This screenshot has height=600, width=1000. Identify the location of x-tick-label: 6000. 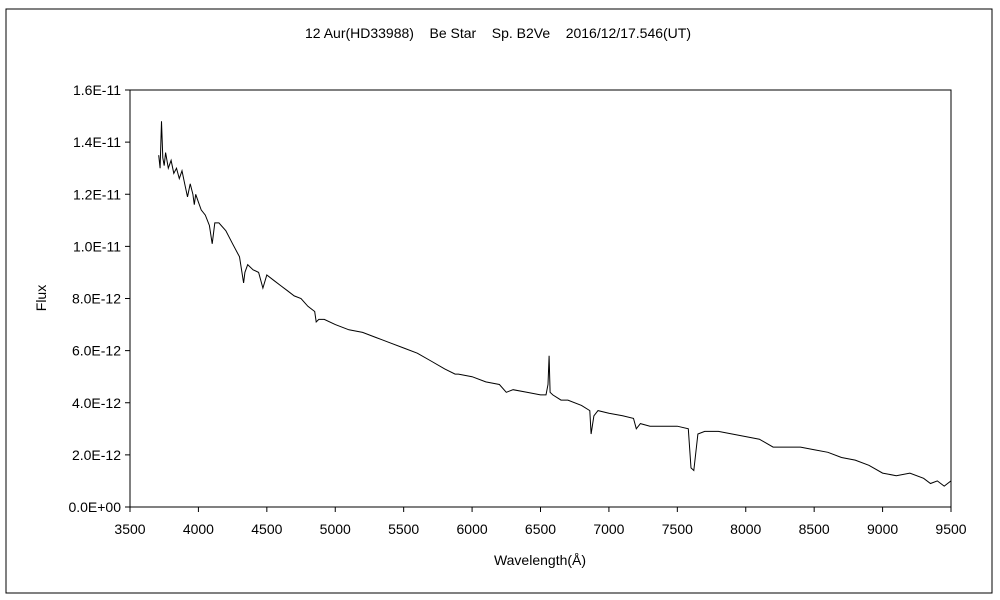
(472, 529).